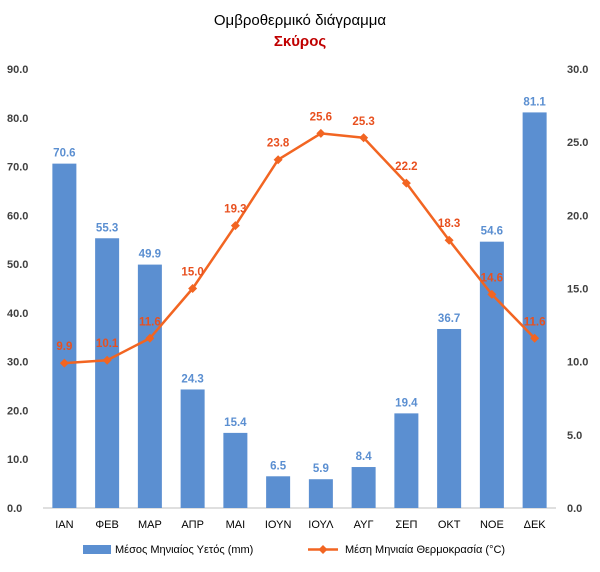  What do you see at coordinates (577, 290) in the screenshot?
I see `y2-tick-label: 15.0` at bounding box center [577, 290].